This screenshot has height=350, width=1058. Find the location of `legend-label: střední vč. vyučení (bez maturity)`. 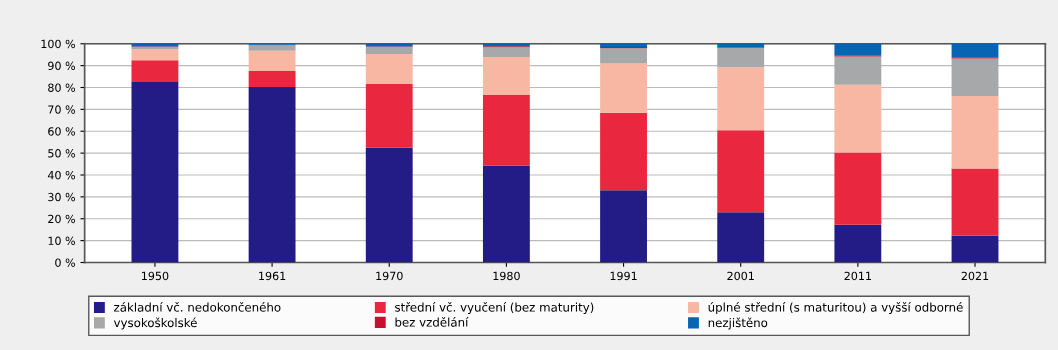

legend-label: střední vč. vyučení (bez maturity) is located at coordinates (494, 308).